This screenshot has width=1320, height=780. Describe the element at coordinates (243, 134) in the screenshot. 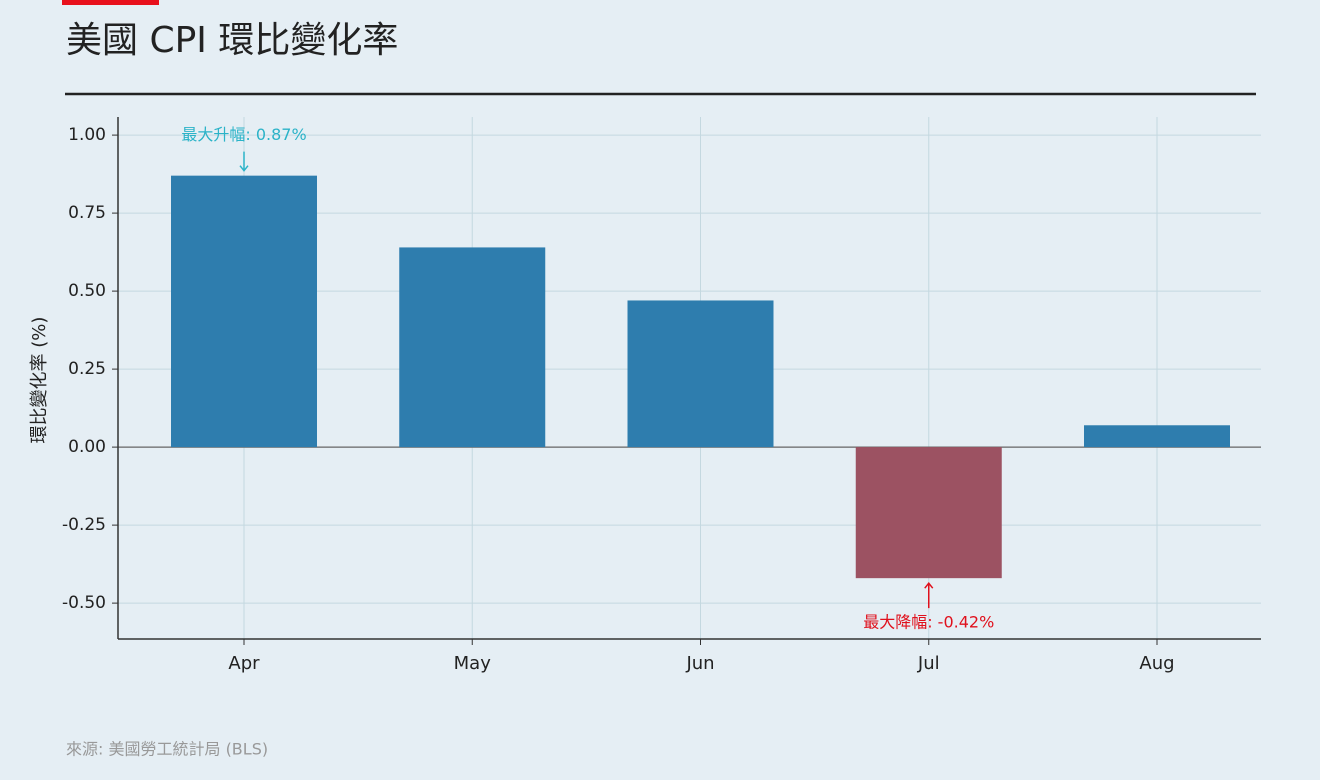

I see `annotation: 最大升幅: 0.87%` at that location.